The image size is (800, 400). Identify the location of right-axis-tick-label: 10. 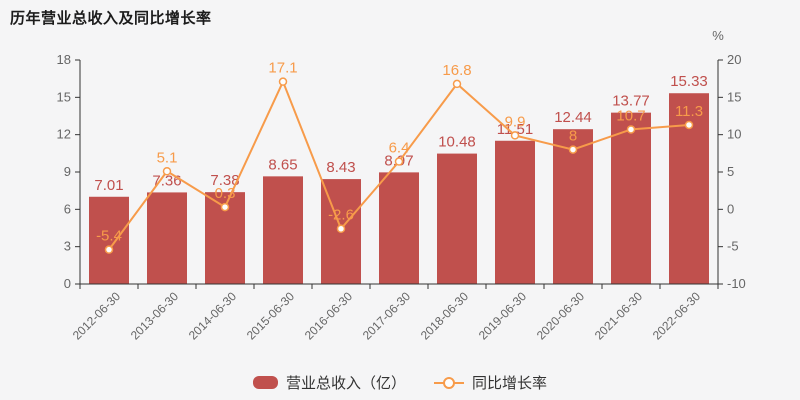
(734, 134).